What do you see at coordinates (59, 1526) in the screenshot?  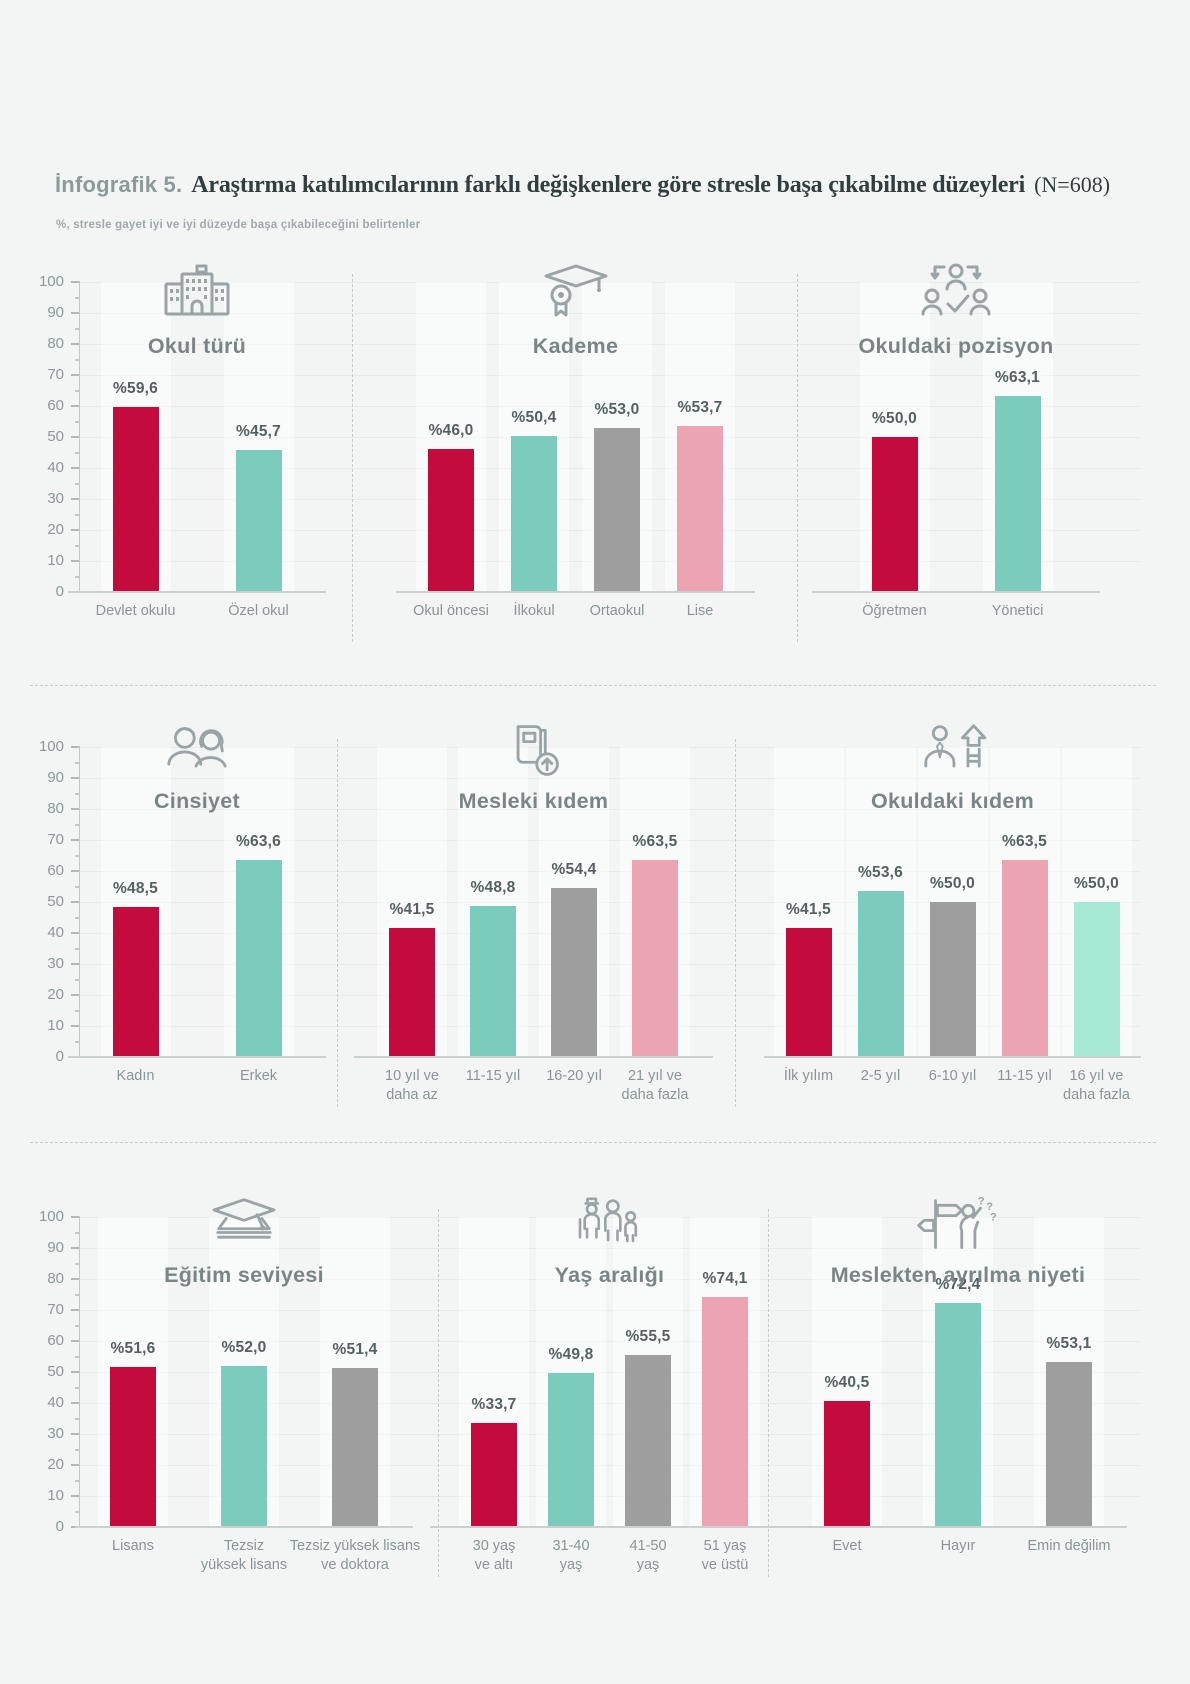 I see `y-axis-label: 0` at bounding box center [59, 1526].